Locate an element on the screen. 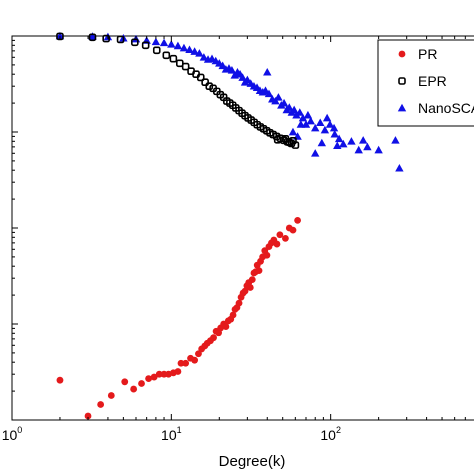 The height and width of the screenshot is (474, 474). legend: PR EPR NanoSCAN is located at coordinates (425, 83).